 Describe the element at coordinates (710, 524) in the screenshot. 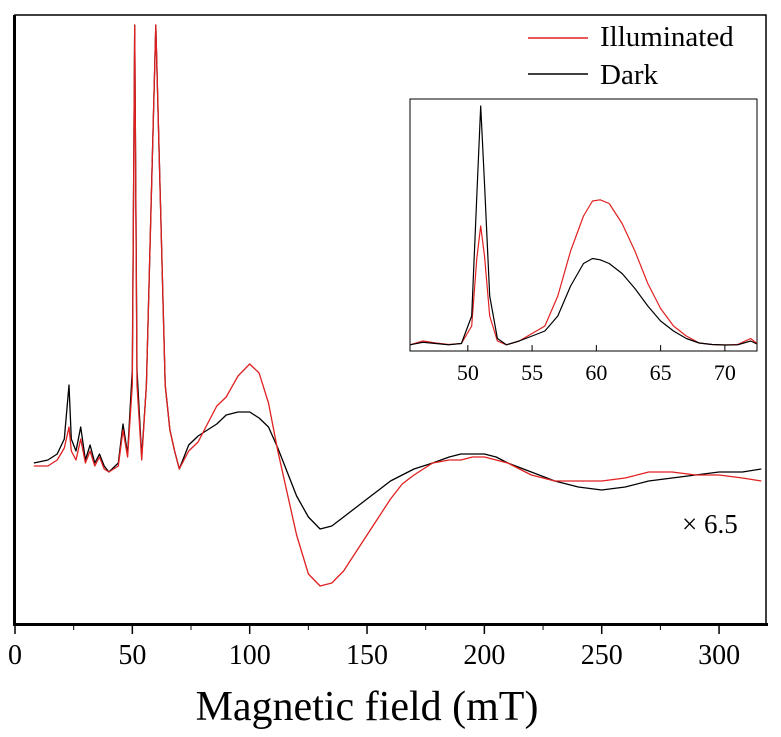

I see `scale-factor-annotation: × 6.5` at that location.